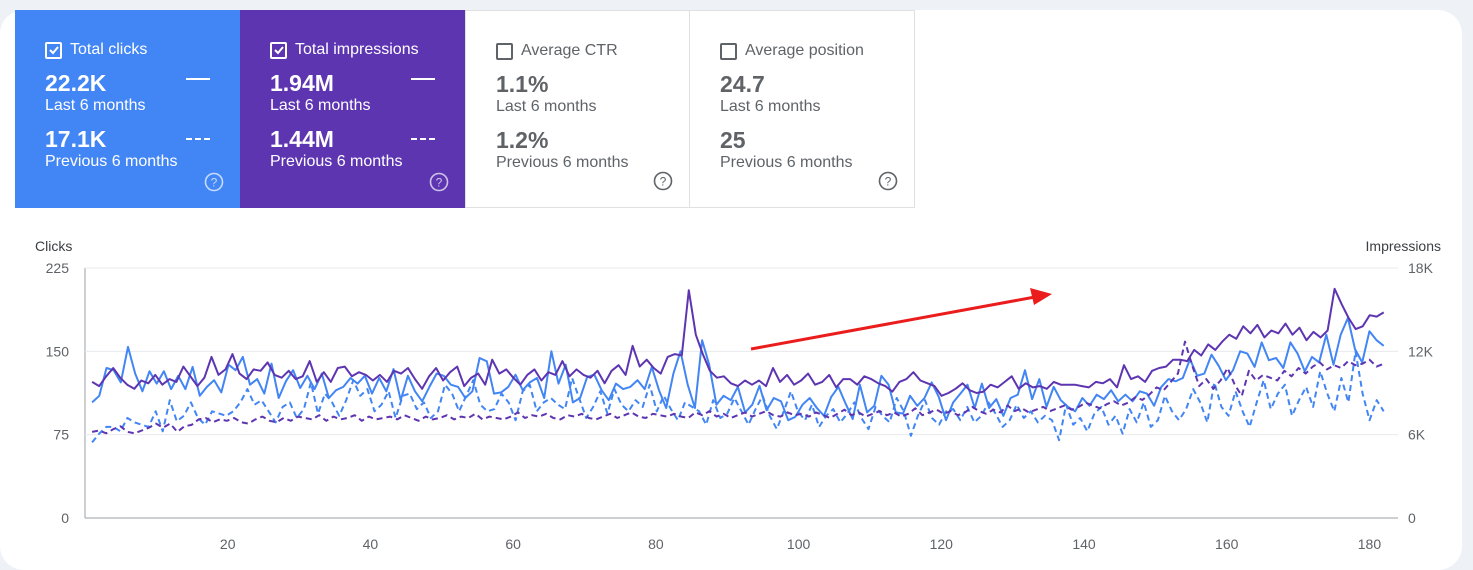 This screenshot has height=570, width=1473. Describe the element at coordinates (733, 140) in the screenshot. I see `previous-value: 25` at that location.